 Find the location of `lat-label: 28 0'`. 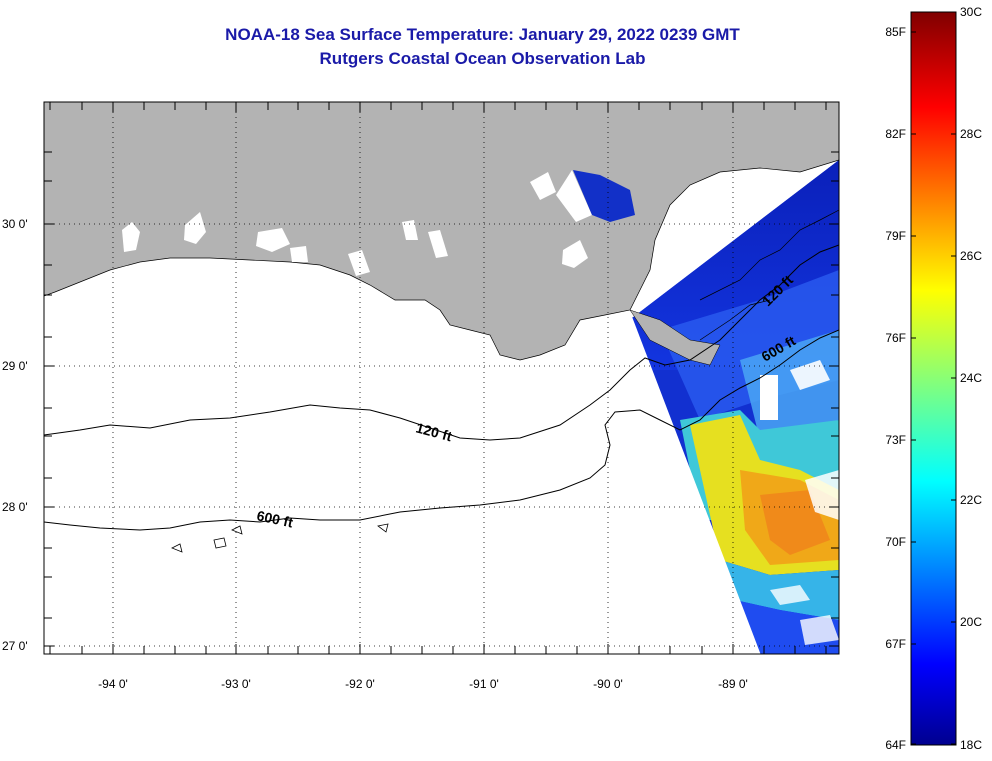

lat-label: 28 0' is located at coordinates (15, 507).